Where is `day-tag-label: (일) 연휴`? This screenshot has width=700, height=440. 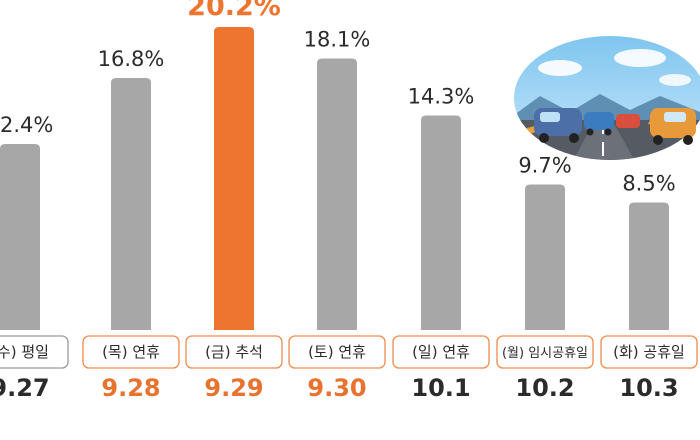 day-tag-label: (일) 연휴 is located at coordinates (441, 352).